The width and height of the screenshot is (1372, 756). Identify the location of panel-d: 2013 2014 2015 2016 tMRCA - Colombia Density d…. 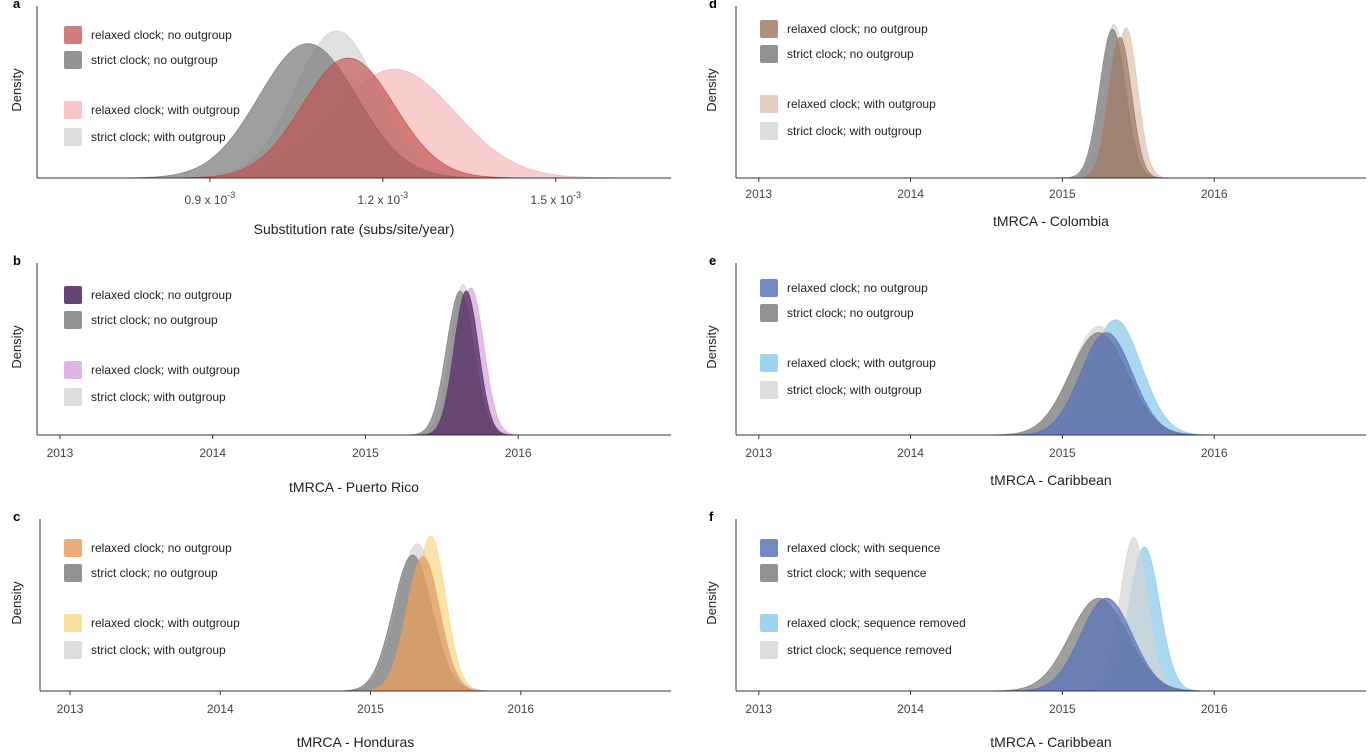
(1035, 114).